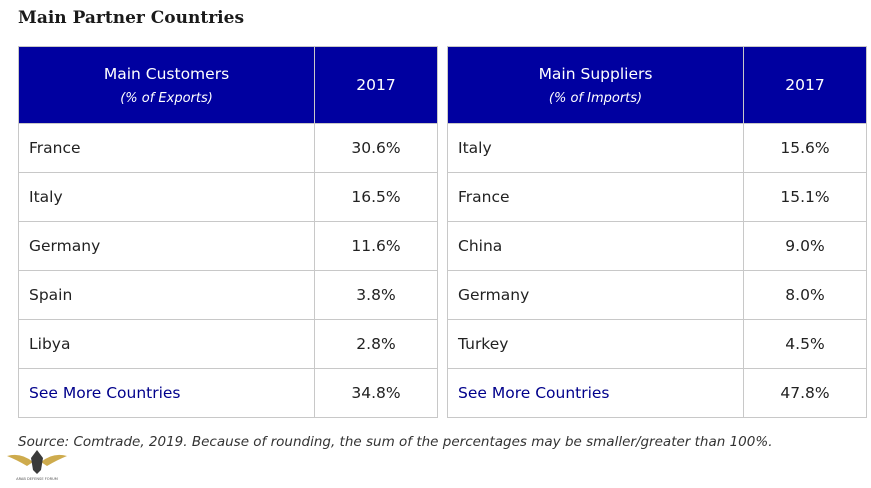 The image size is (871, 488). I want to click on table-row: Libya 2.8%, so click(228, 344).